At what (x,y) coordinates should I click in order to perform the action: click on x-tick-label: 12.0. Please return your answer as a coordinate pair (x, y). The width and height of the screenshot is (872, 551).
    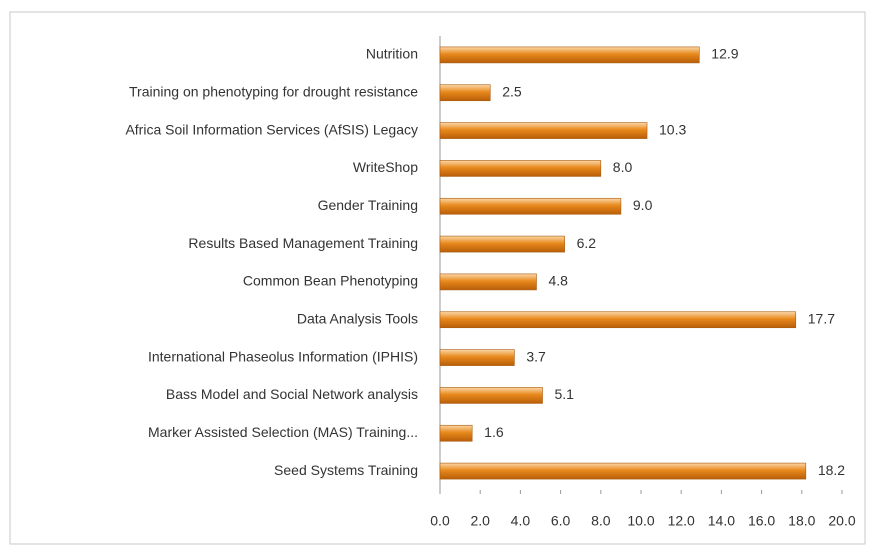
    Looking at the image, I should click on (681, 521).